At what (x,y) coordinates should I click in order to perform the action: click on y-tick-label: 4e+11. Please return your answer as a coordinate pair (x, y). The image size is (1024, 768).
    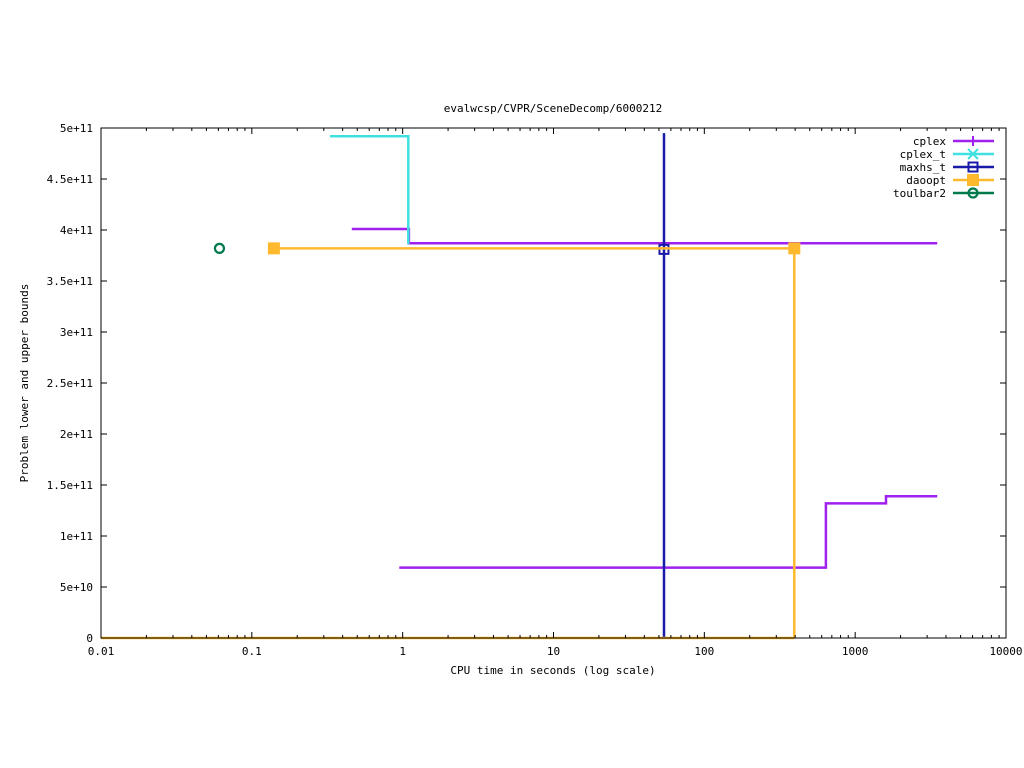
    Looking at the image, I should click on (76, 230).